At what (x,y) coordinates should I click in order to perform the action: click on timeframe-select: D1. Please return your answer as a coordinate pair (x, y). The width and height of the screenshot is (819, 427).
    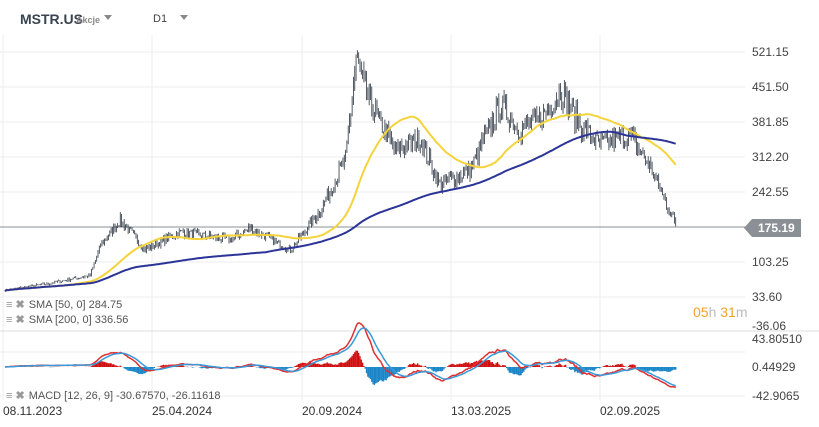
    Looking at the image, I should click on (160, 19).